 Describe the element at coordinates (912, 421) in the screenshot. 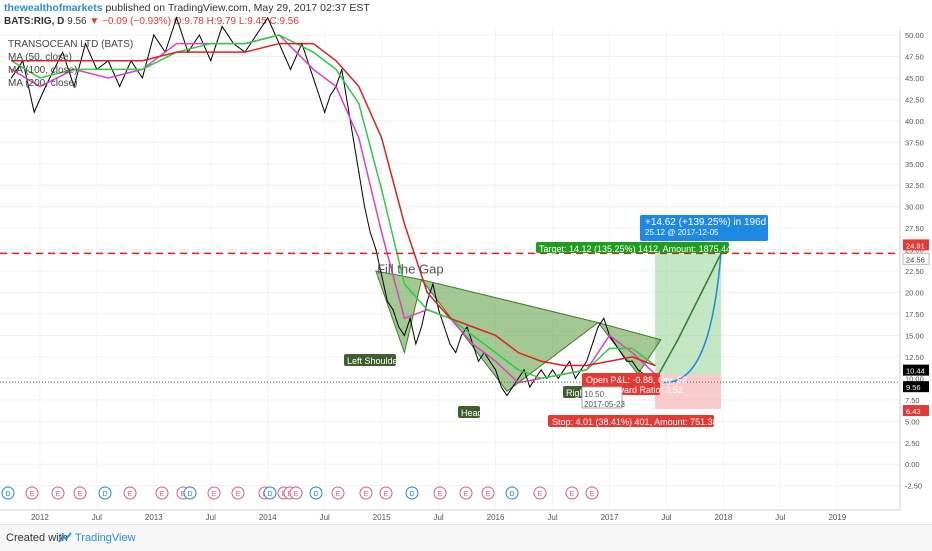

I see `y-tick-label: 5.00` at that location.